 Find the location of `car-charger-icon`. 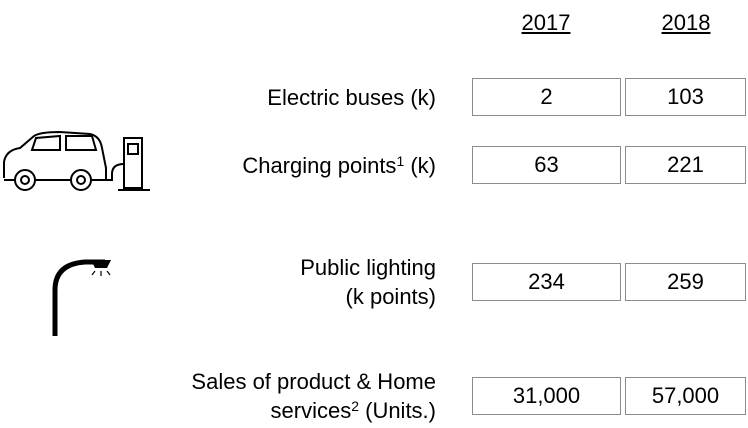

car-charger-icon is located at coordinates (76, 160).